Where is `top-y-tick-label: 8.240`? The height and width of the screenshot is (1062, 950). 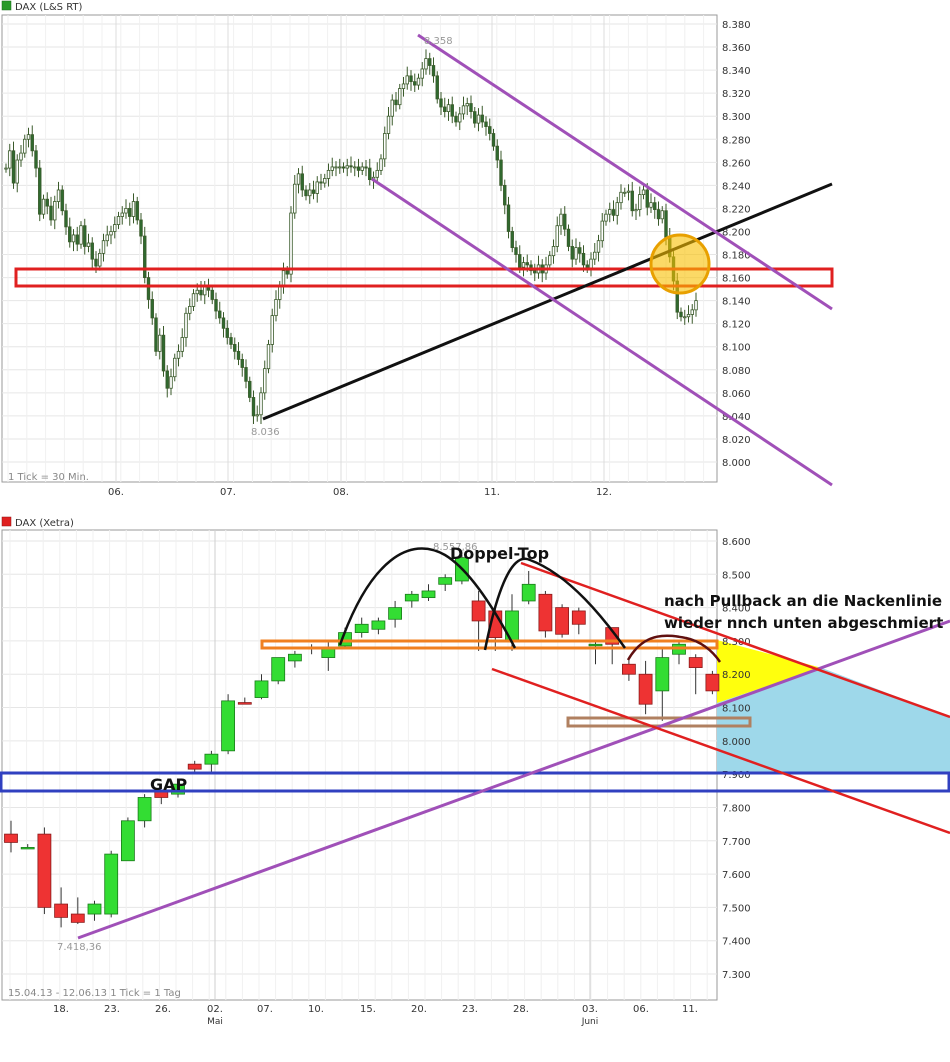
top-y-tick-label: 8.240 is located at coordinates (736, 186).